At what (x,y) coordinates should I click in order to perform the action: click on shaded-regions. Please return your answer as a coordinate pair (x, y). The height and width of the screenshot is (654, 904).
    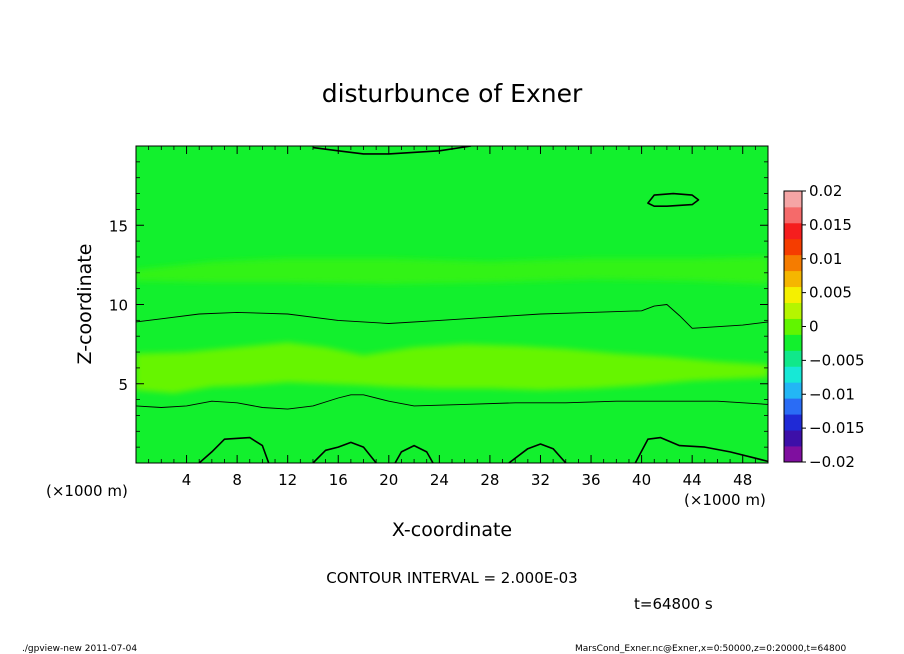
    Looking at the image, I should click on (452, 325).